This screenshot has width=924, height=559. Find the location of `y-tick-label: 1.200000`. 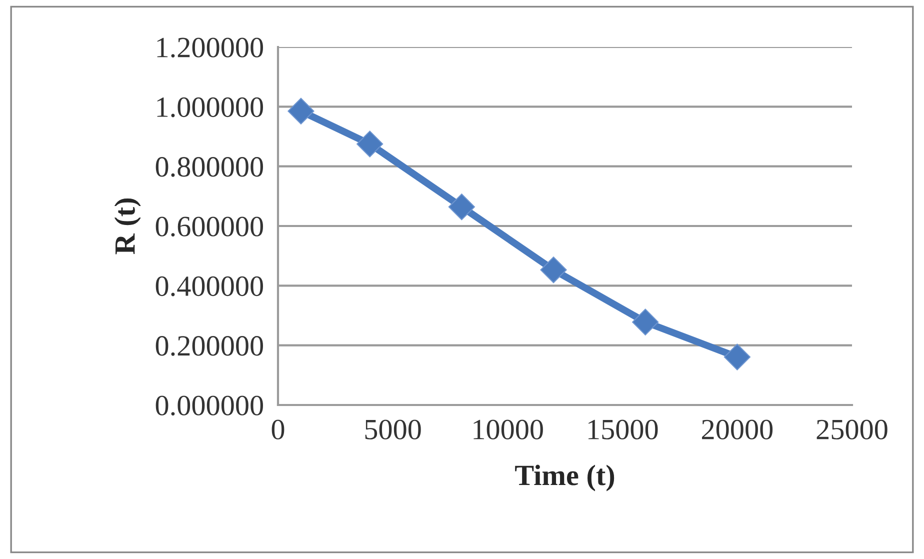

y-tick-label: 1.200000 is located at coordinates (210, 48).